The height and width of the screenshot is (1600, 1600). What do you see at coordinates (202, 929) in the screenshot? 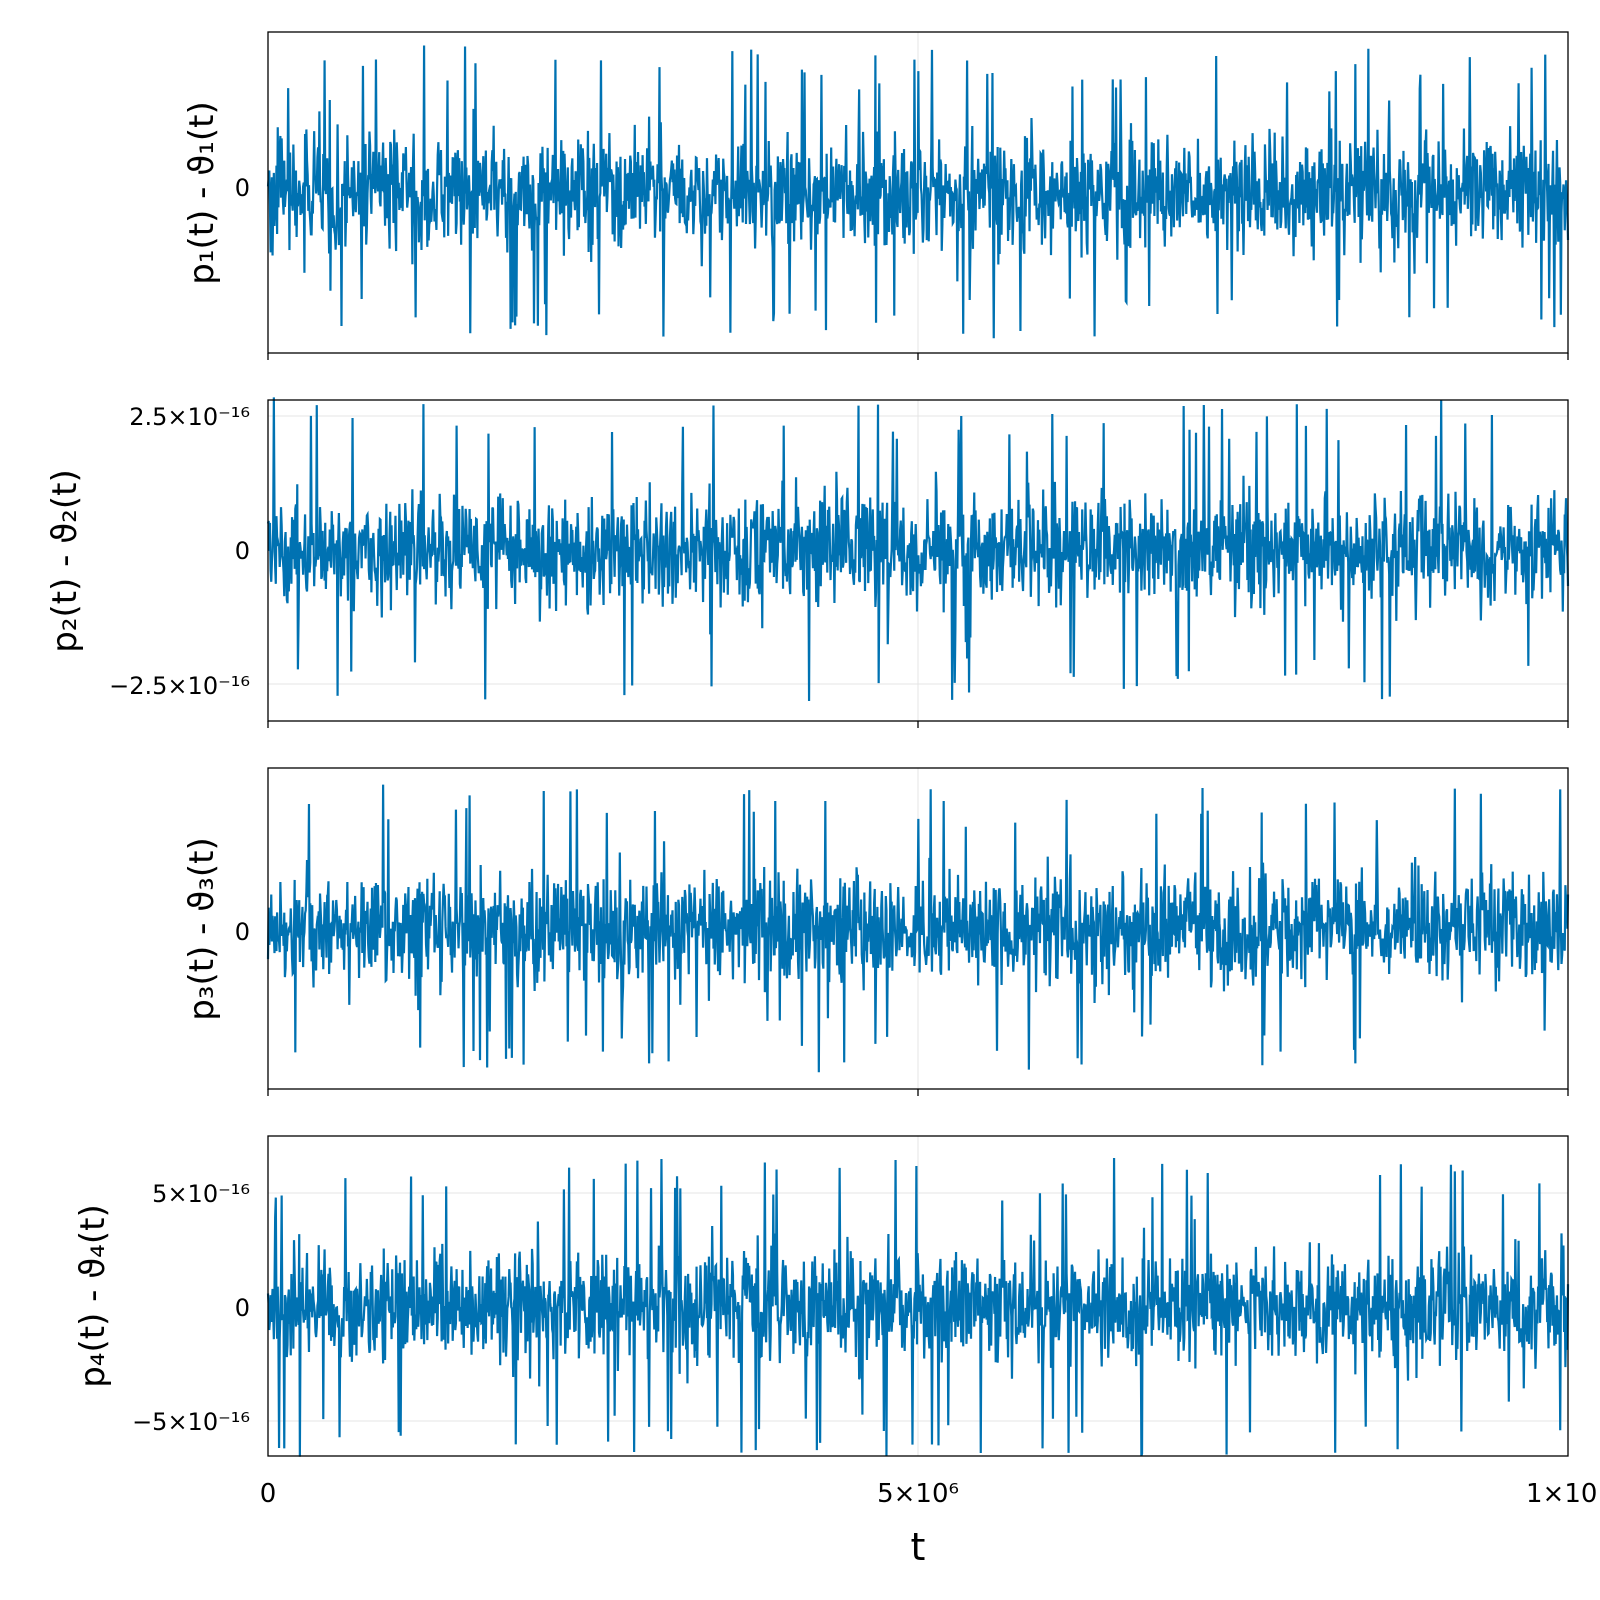
I see `y-axis-label: p₃(t) - ϑ₃(t)` at bounding box center [202, 929].